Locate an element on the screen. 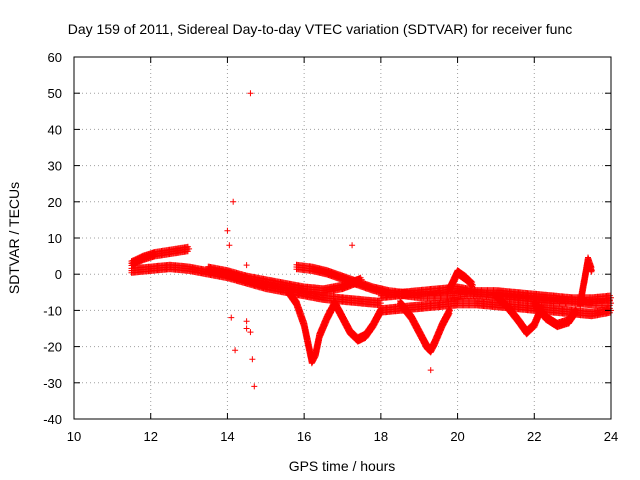 This screenshot has width=640, height=480. x-tick-label: 16 is located at coordinates (304, 436).